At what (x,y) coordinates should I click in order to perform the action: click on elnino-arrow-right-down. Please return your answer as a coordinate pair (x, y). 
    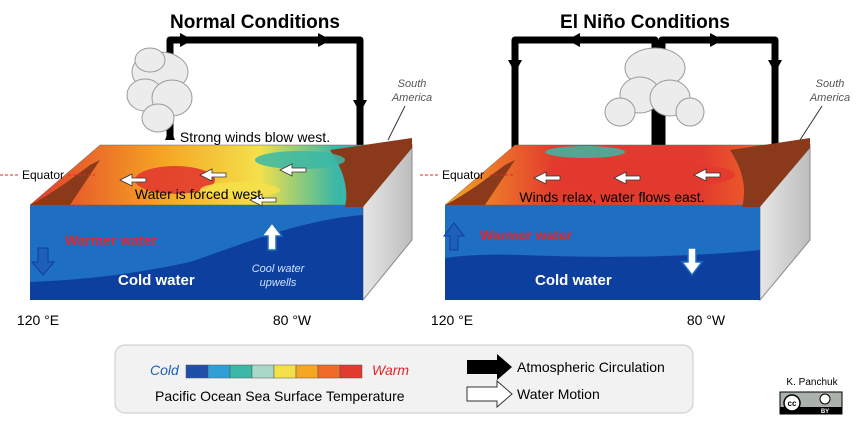
    Looking at the image, I should click on (775, 66).